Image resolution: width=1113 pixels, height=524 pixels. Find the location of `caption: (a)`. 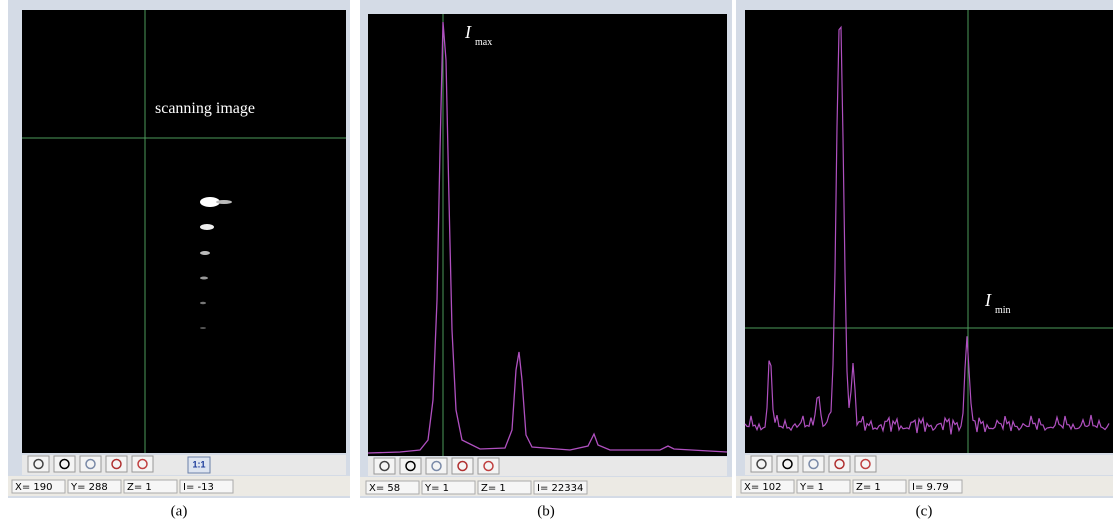

caption: (a) is located at coordinates (179, 511).